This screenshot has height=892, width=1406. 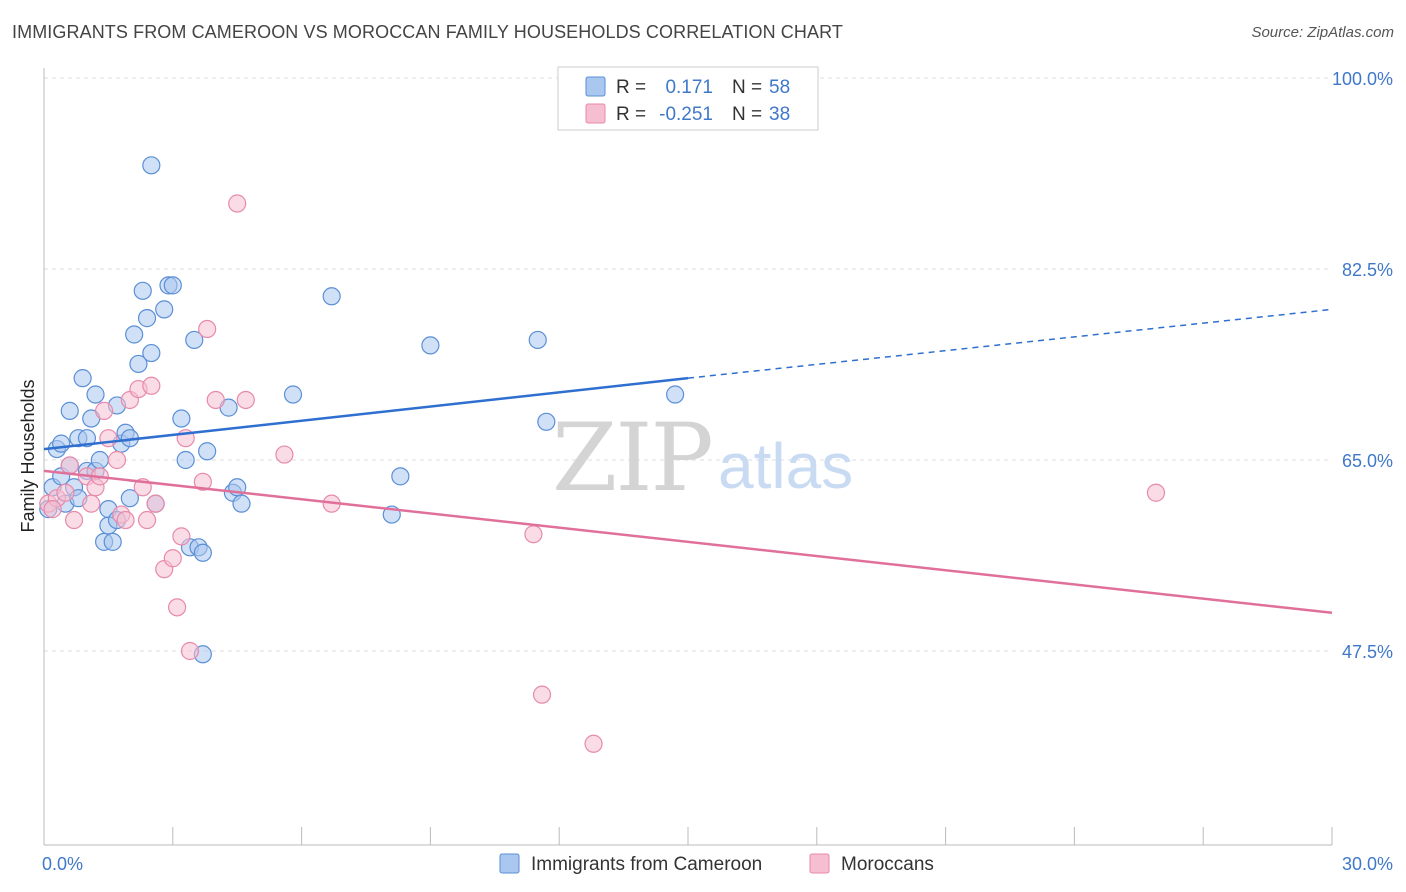 What do you see at coordinates (785, 466) in the screenshot?
I see `watermark-atlas: atlas` at bounding box center [785, 466].